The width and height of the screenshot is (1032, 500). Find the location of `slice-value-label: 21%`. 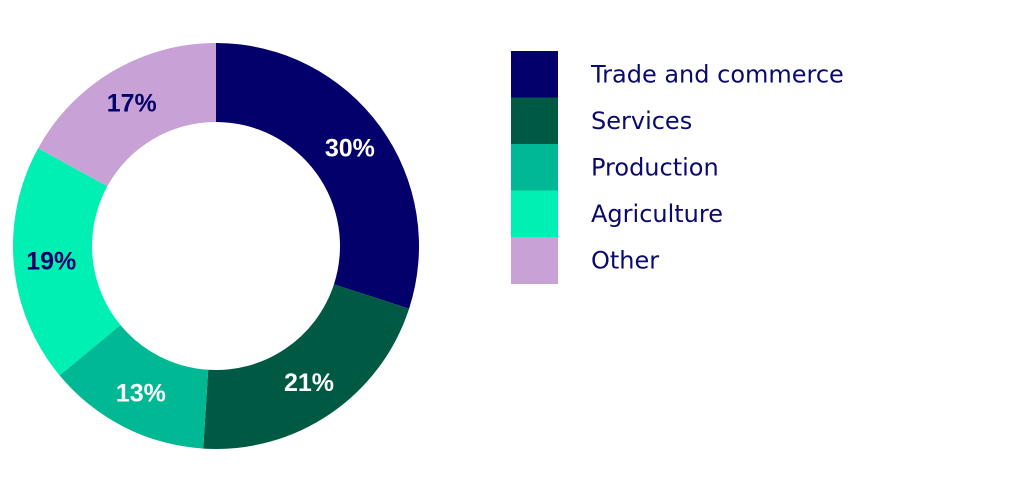

slice-value-label: 21% is located at coordinates (309, 383).